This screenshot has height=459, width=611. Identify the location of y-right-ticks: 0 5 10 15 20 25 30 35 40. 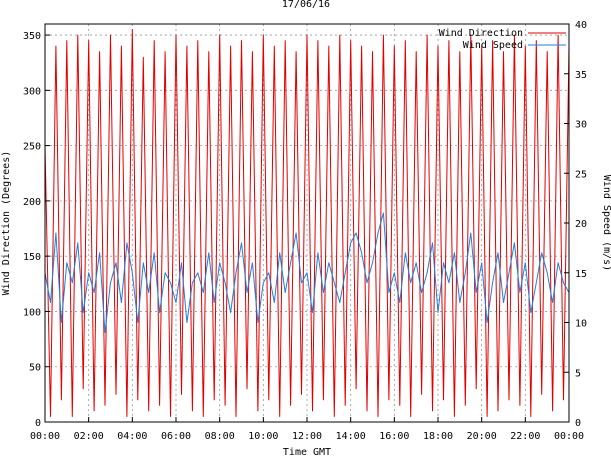
(575, 224).